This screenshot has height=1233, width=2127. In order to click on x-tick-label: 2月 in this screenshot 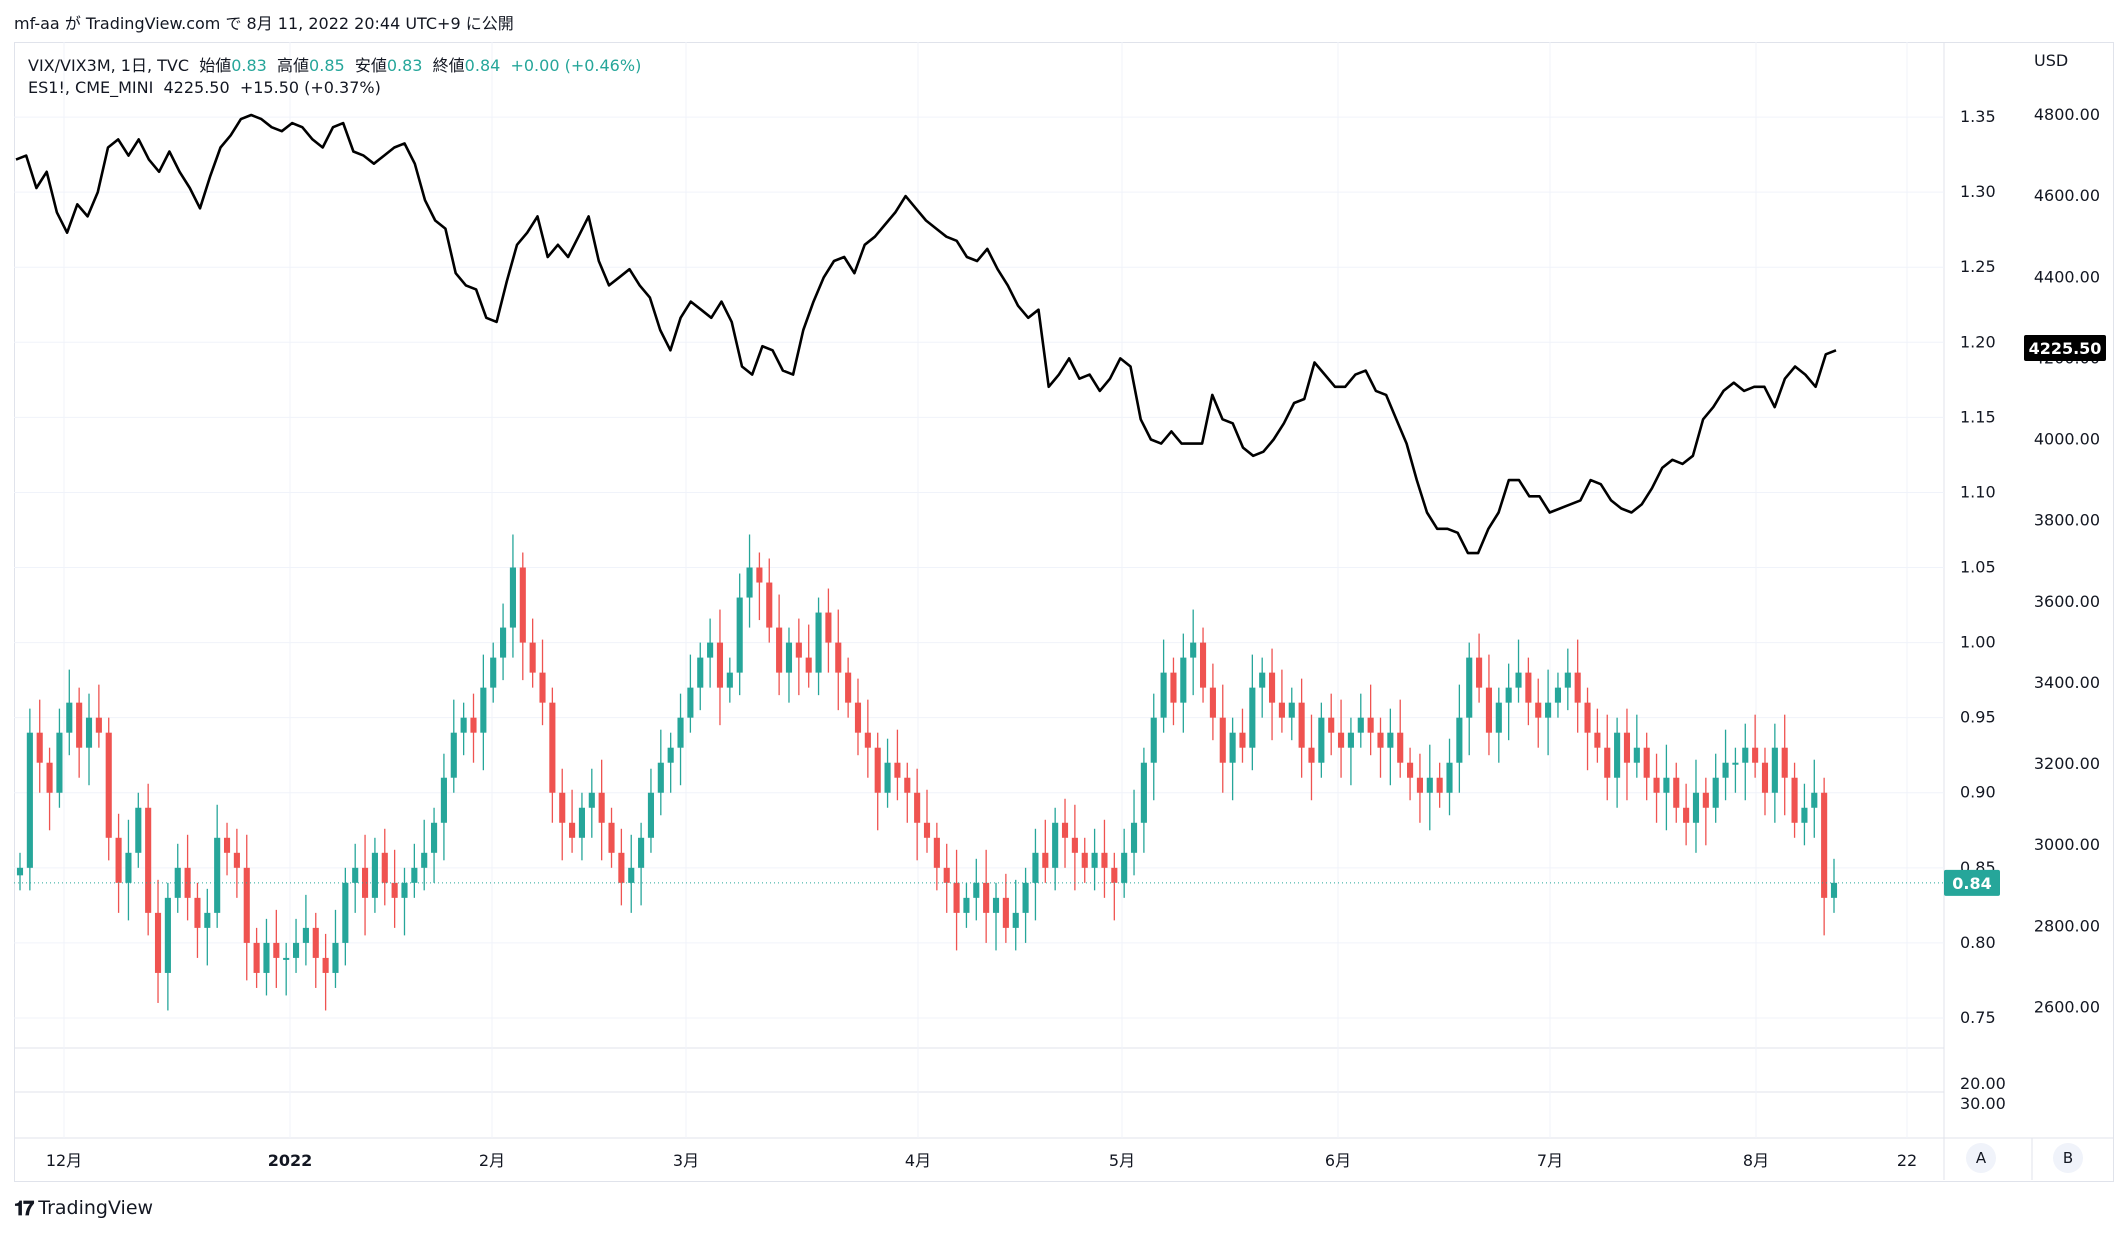, I will do `click(492, 1160)`.